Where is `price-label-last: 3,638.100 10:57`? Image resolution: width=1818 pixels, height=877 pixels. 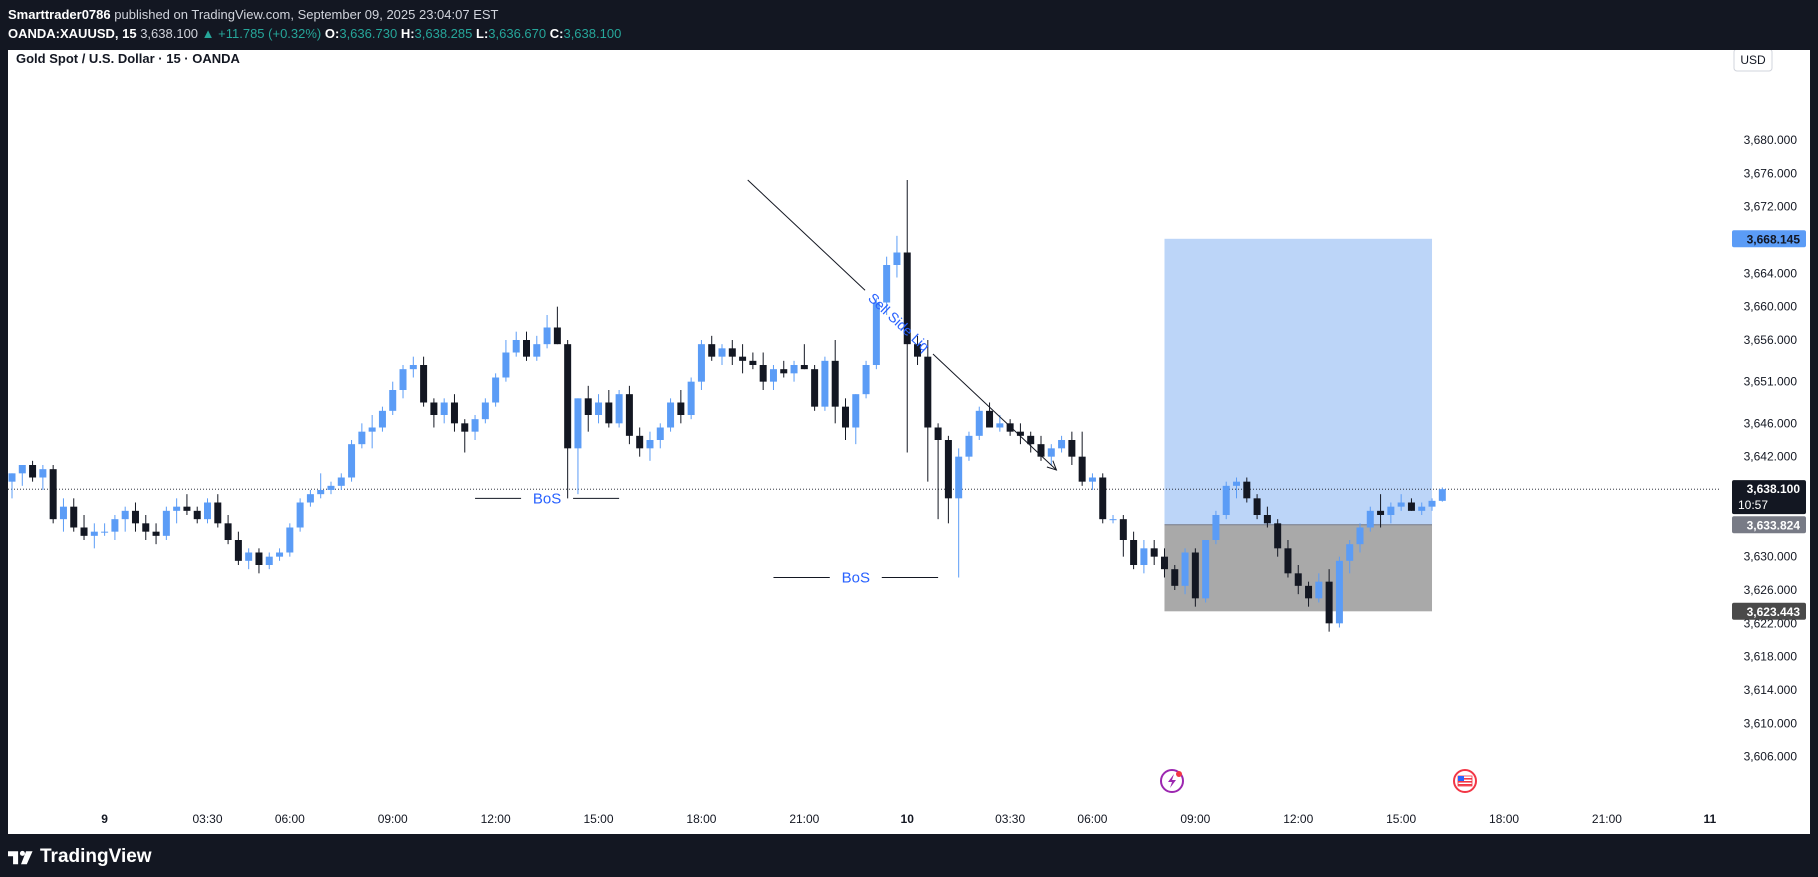
price-label-last: 3,638.100 10:57 is located at coordinates (1769, 497).